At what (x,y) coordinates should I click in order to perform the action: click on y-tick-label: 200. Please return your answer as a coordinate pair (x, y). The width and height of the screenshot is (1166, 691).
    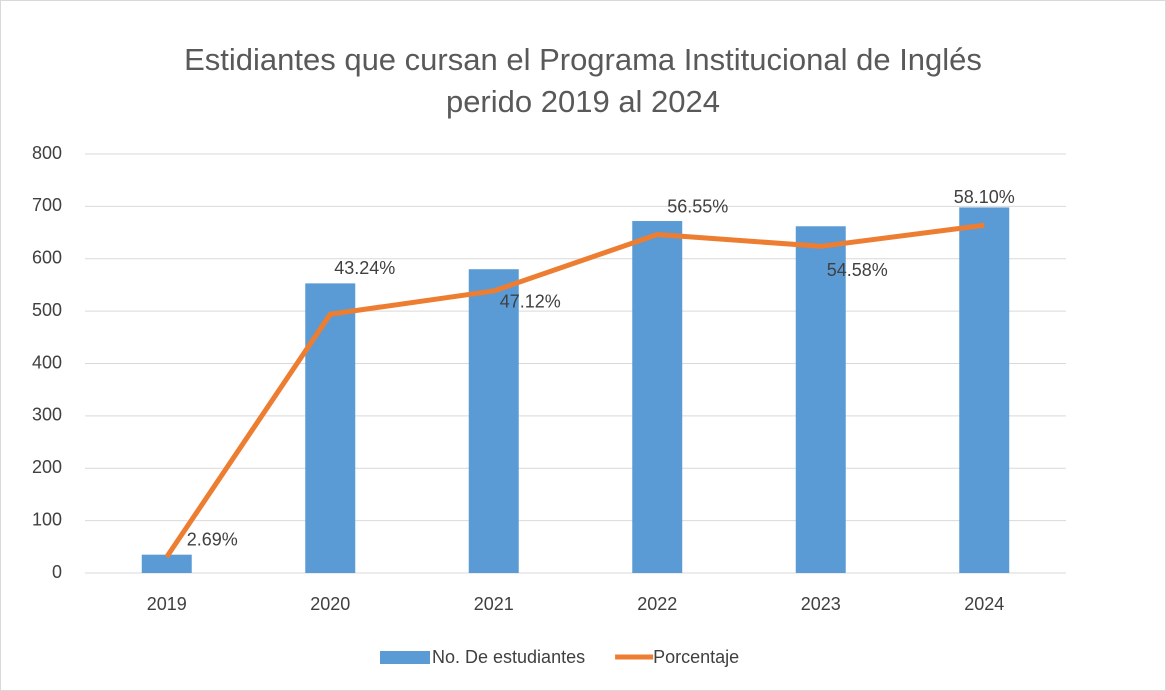
    Looking at the image, I should click on (47, 467).